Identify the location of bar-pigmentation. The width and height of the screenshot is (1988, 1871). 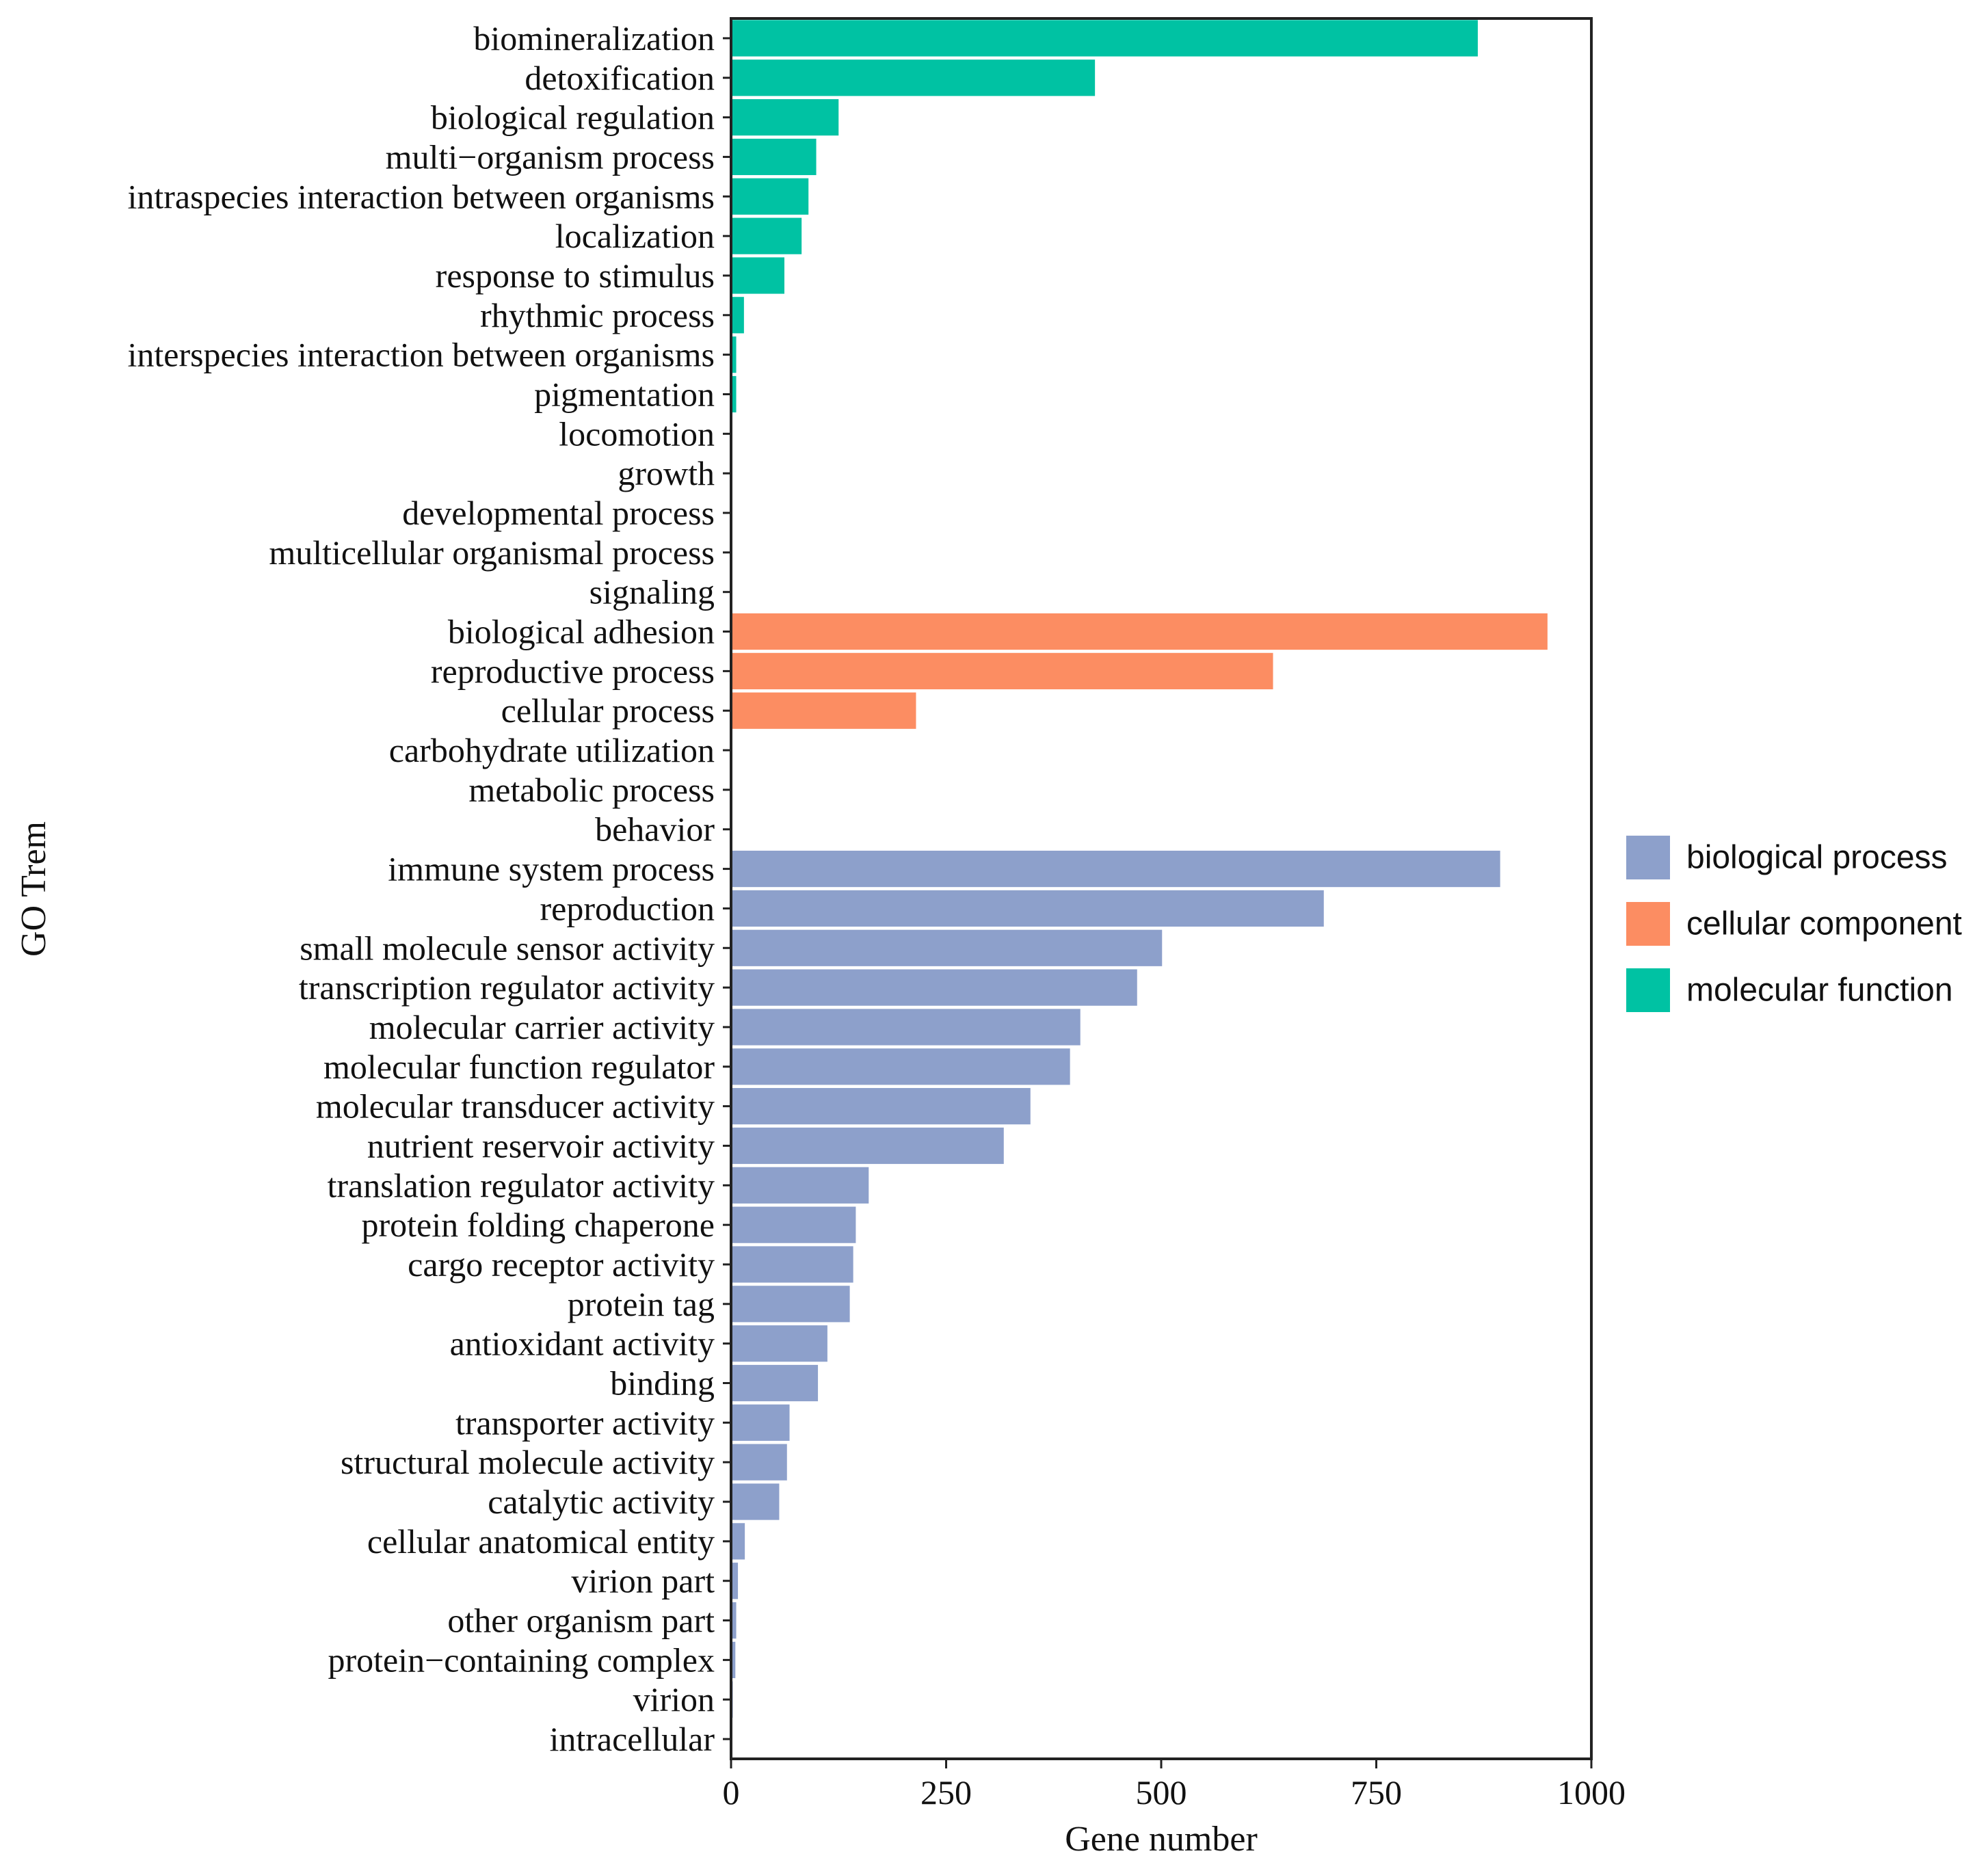
(734, 394).